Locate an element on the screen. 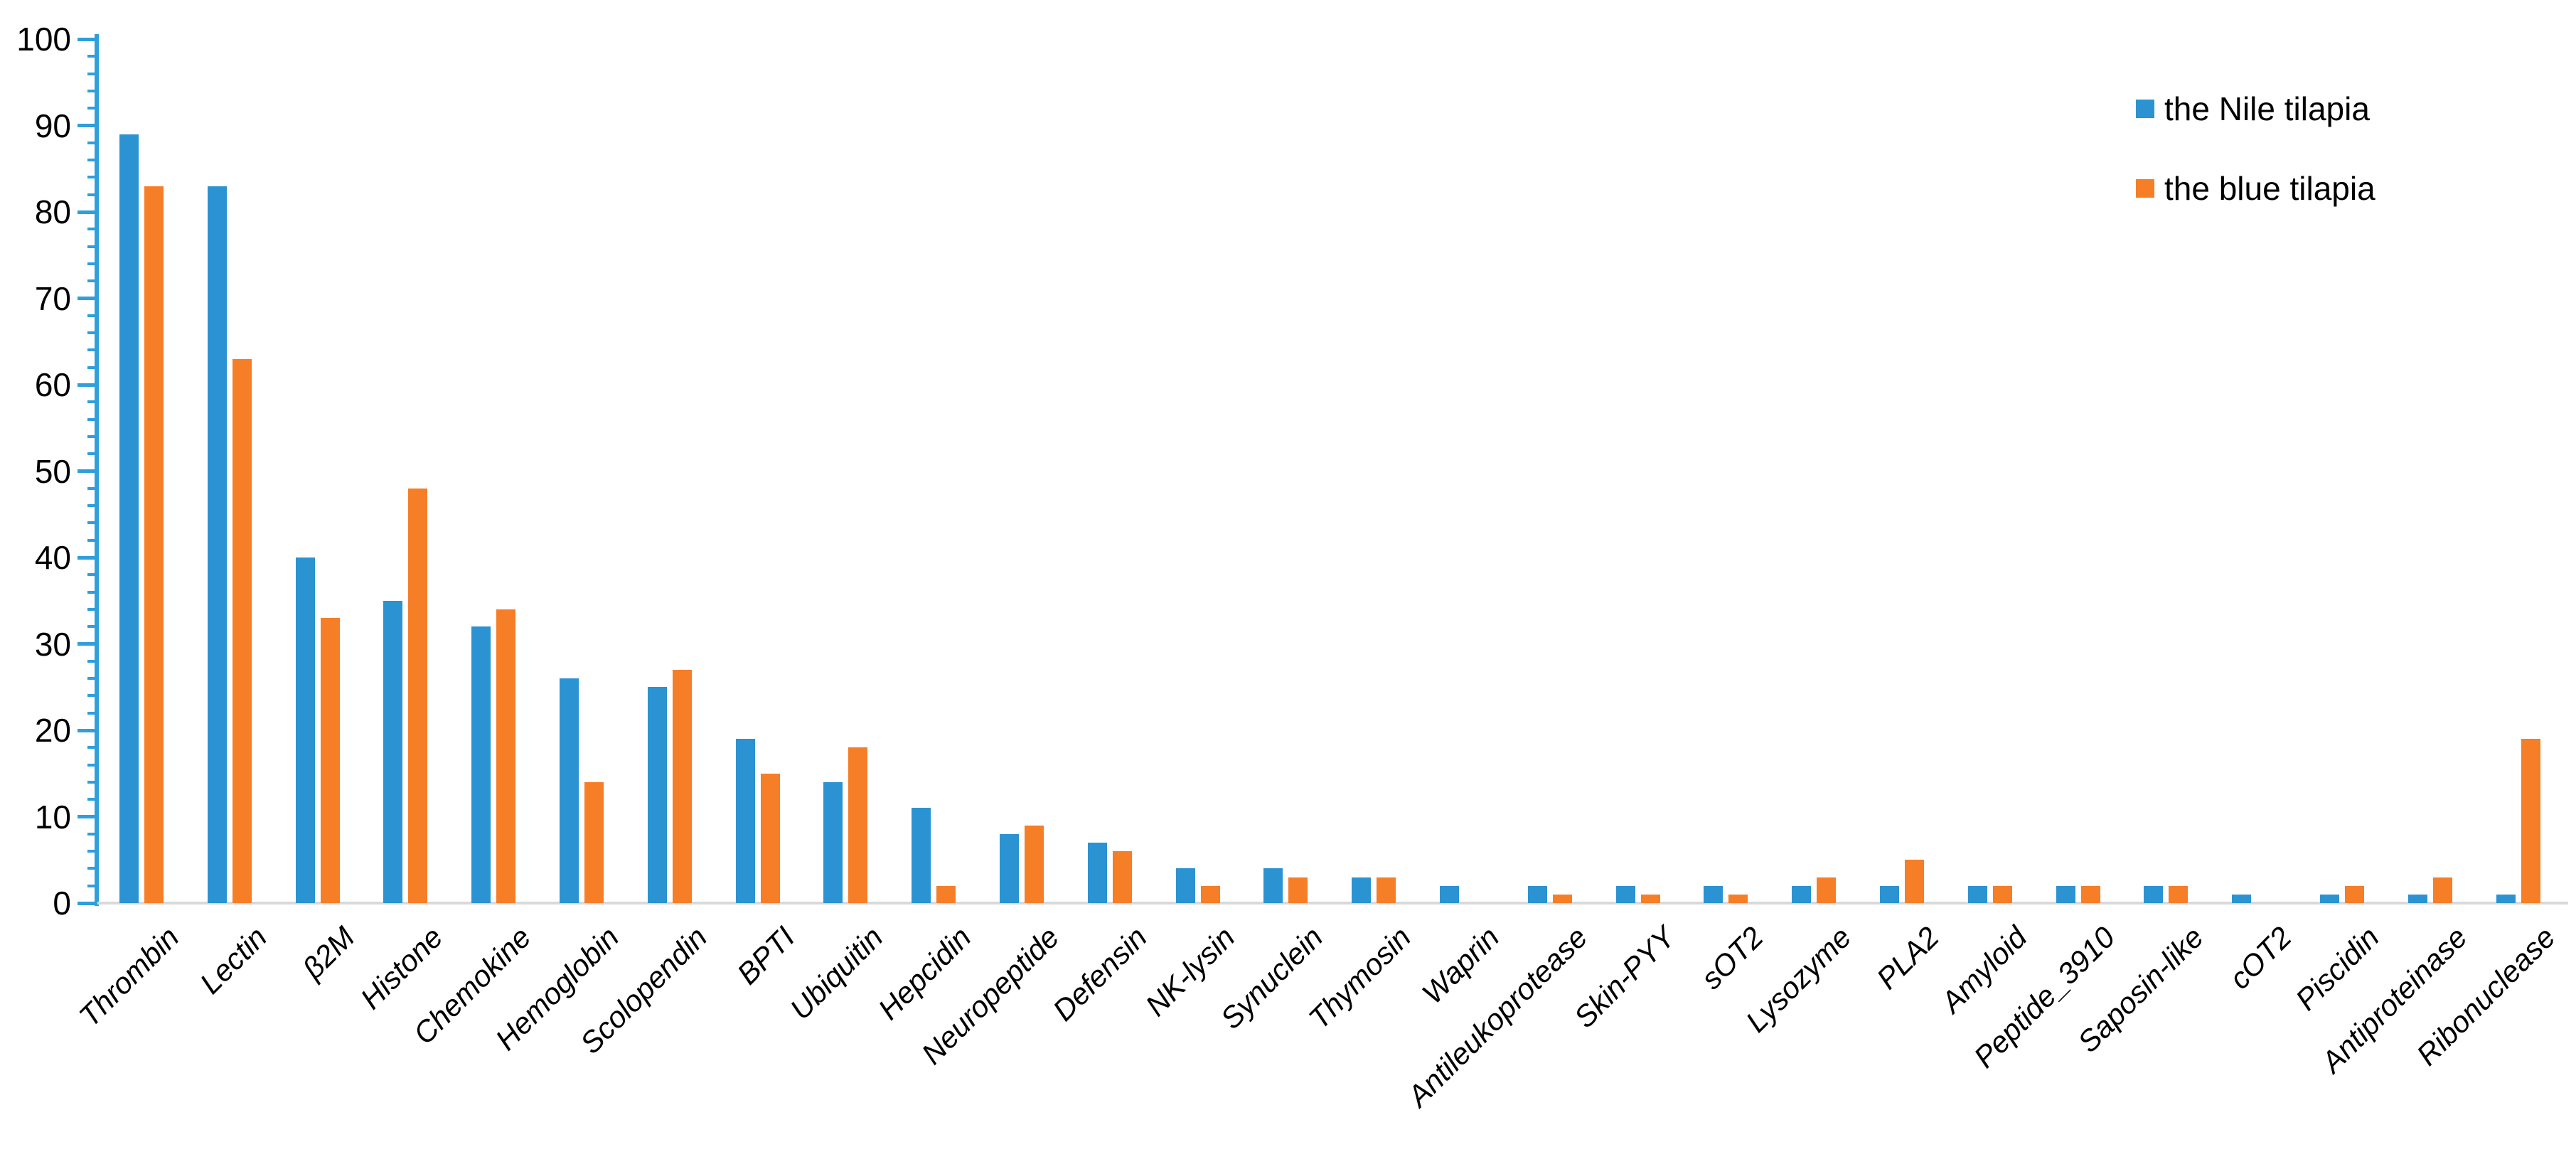 Image resolution: width=2576 pixels, height=1174 pixels. y-tick-label-90: 90 is located at coordinates (53, 126).